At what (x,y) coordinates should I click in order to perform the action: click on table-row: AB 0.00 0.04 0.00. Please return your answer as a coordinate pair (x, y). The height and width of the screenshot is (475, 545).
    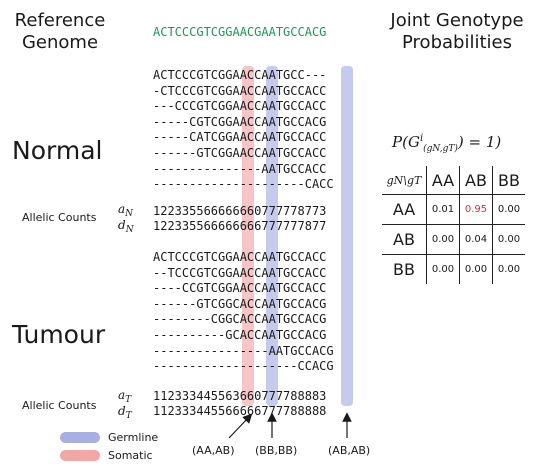
    Looking at the image, I should click on (453, 239).